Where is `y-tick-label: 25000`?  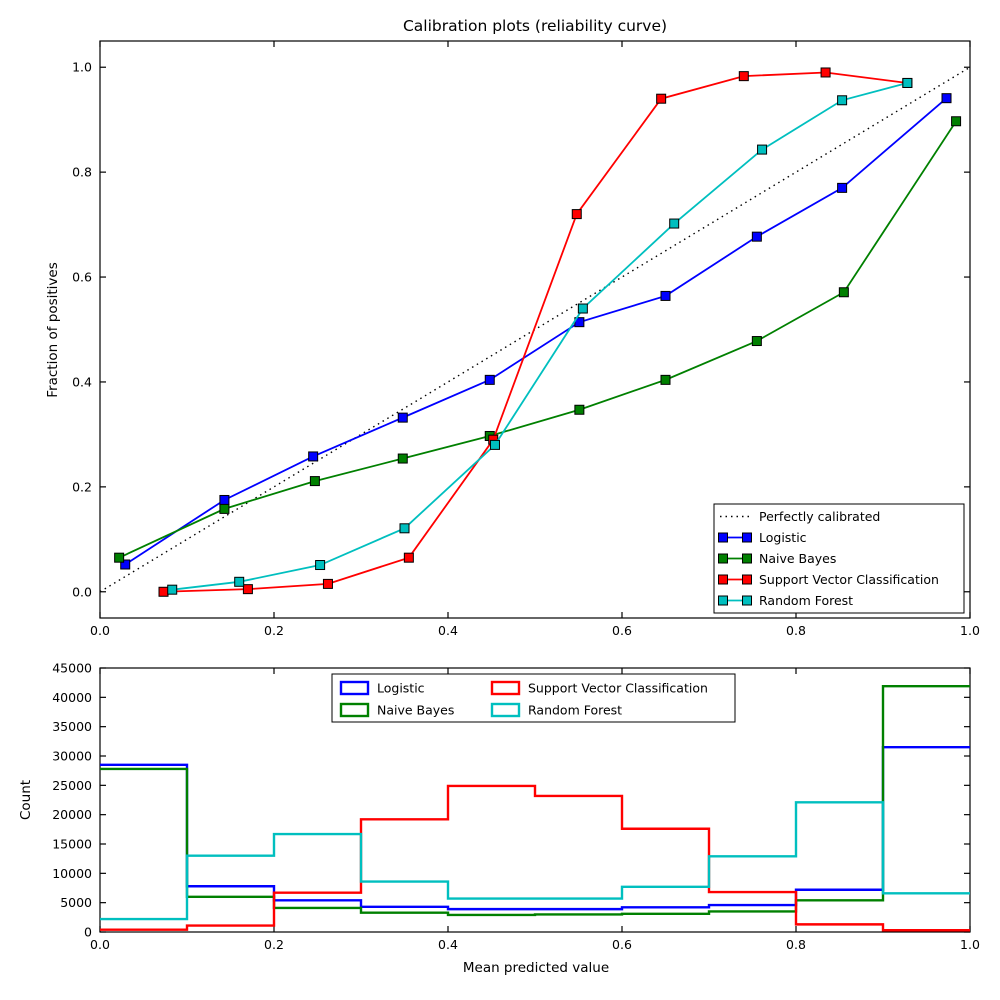
y-tick-label: 25000 is located at coordinates (72, 785).